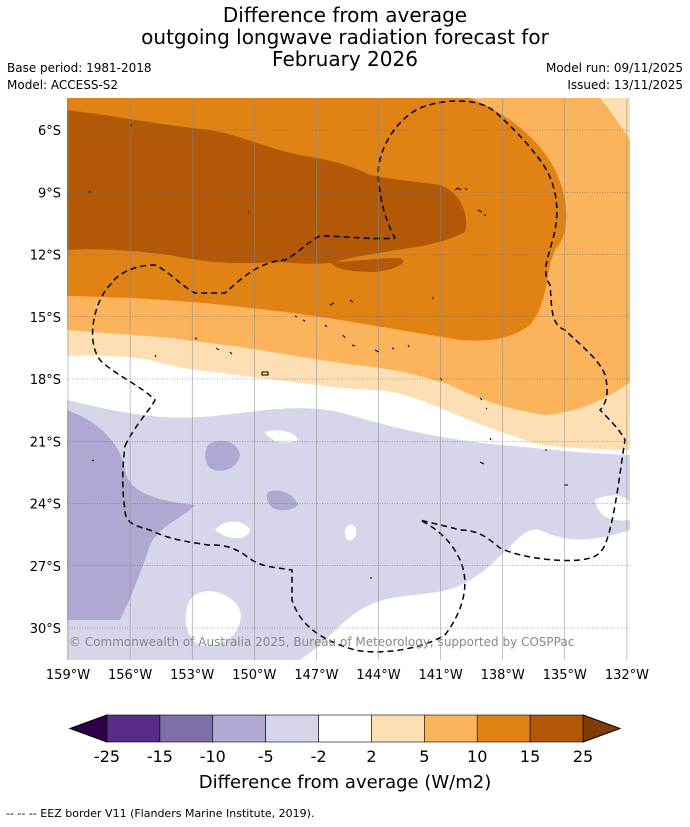 The height and width of the screenshot is (827, 690). I want to click on lat-label: 18°S, so click(45, 380).